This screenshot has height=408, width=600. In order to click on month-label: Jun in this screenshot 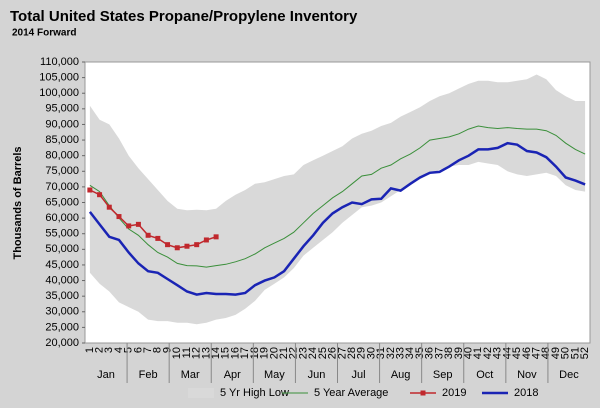, I will do `click(317, 375)`.